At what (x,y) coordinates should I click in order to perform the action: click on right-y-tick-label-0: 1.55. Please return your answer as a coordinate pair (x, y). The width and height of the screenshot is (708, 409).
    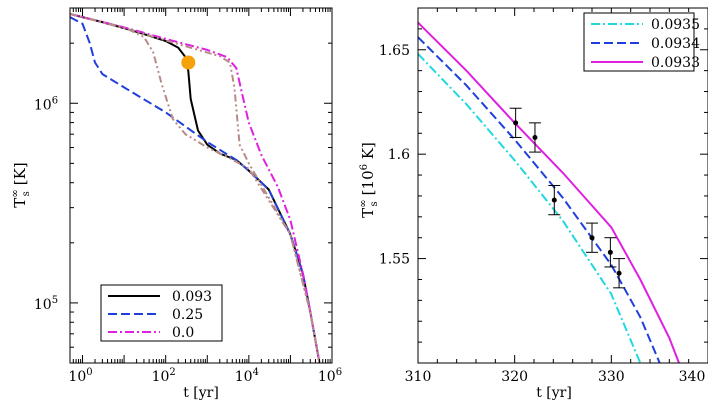
    Looking at the image, I should click on (394, 260).